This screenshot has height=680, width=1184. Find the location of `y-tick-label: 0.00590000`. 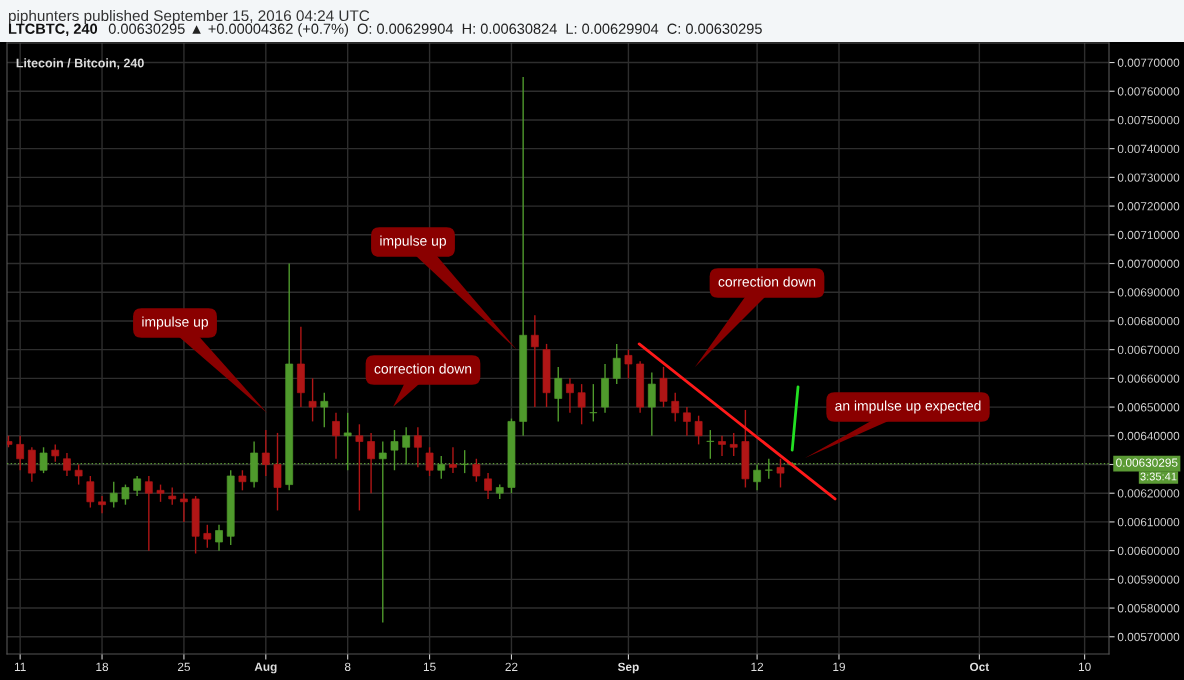

y-tick-label: 0.00590000 is located at coordinates (1148, 579).